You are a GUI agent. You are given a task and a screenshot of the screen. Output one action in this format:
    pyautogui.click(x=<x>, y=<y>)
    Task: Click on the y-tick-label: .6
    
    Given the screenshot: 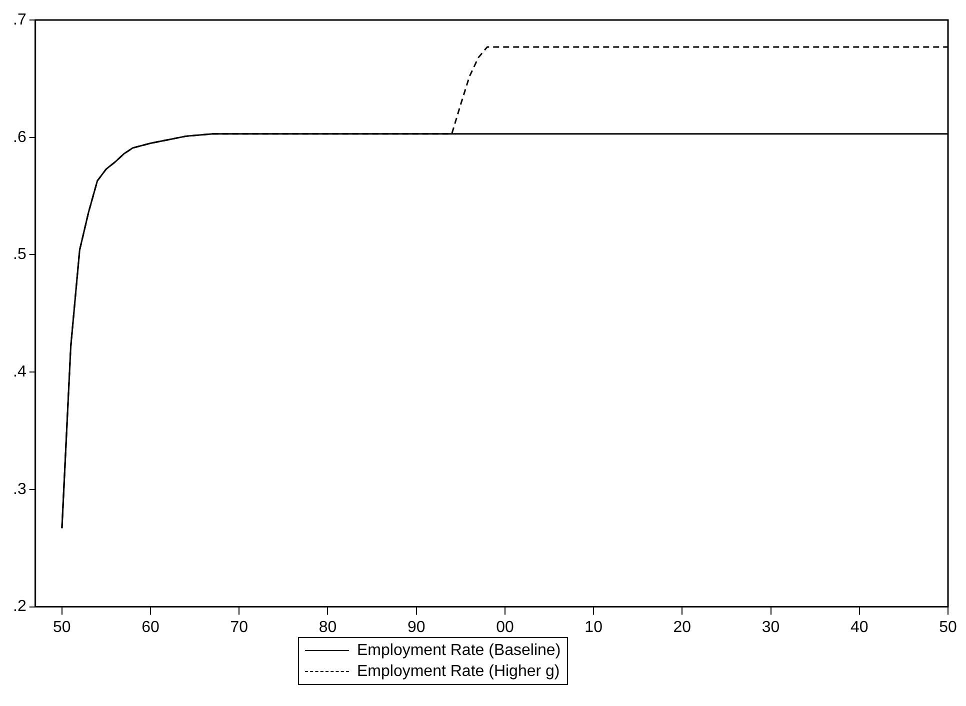 What is the action you would take?
    pyautogui.click(x=19, y=137)
    